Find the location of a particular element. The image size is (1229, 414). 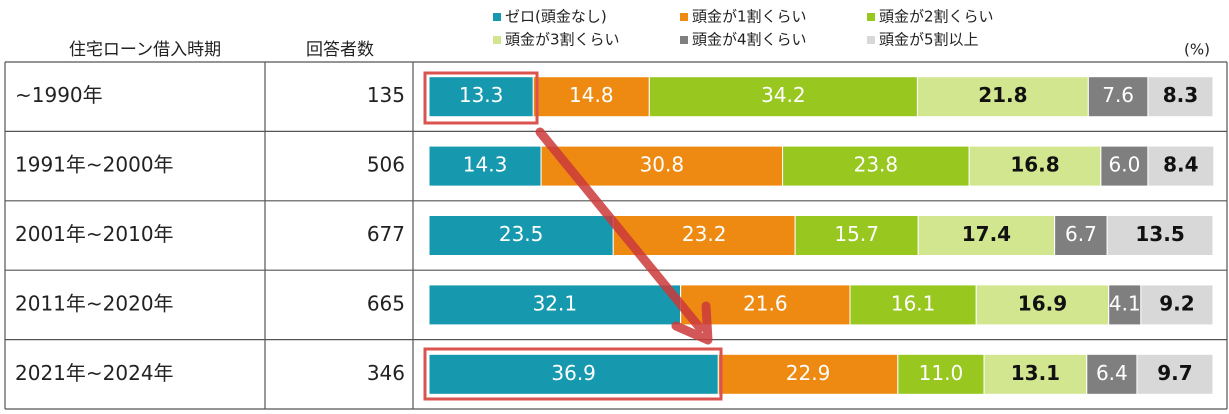

value-label: 21.6 is located at coordinates (765, 303).